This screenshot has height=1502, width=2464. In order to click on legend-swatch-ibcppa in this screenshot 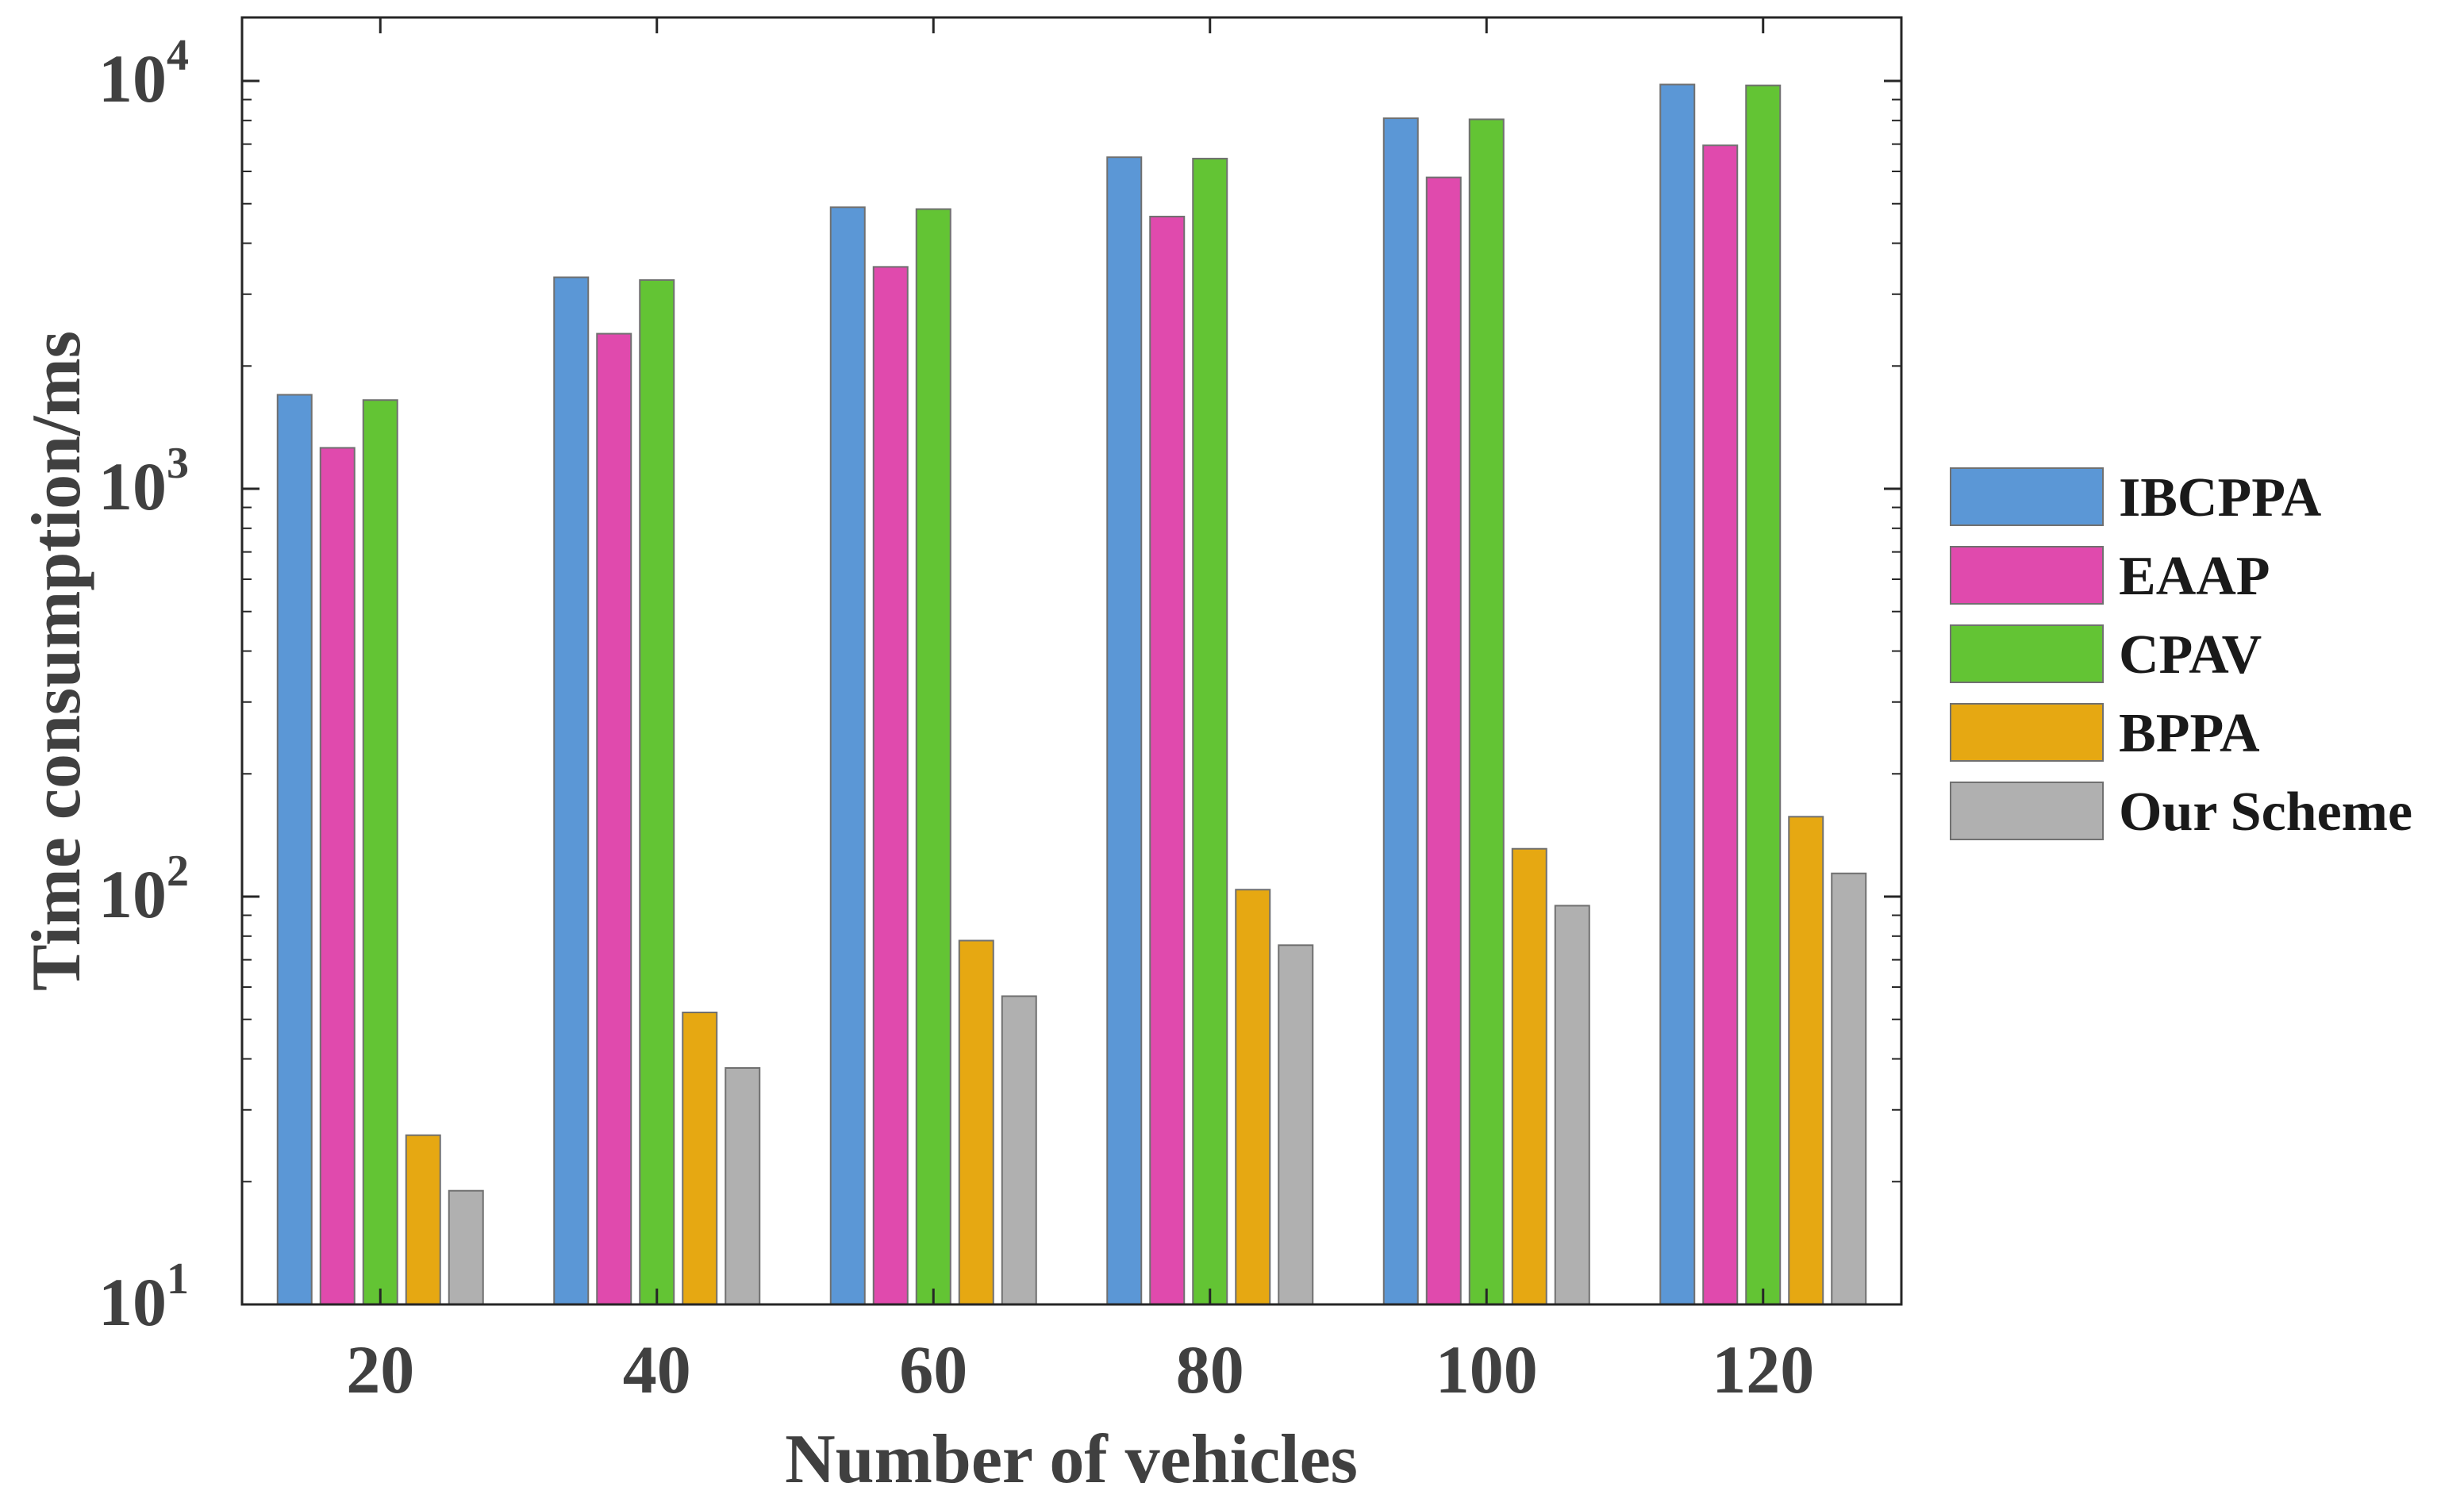, I will do `click(2027, 496)`.